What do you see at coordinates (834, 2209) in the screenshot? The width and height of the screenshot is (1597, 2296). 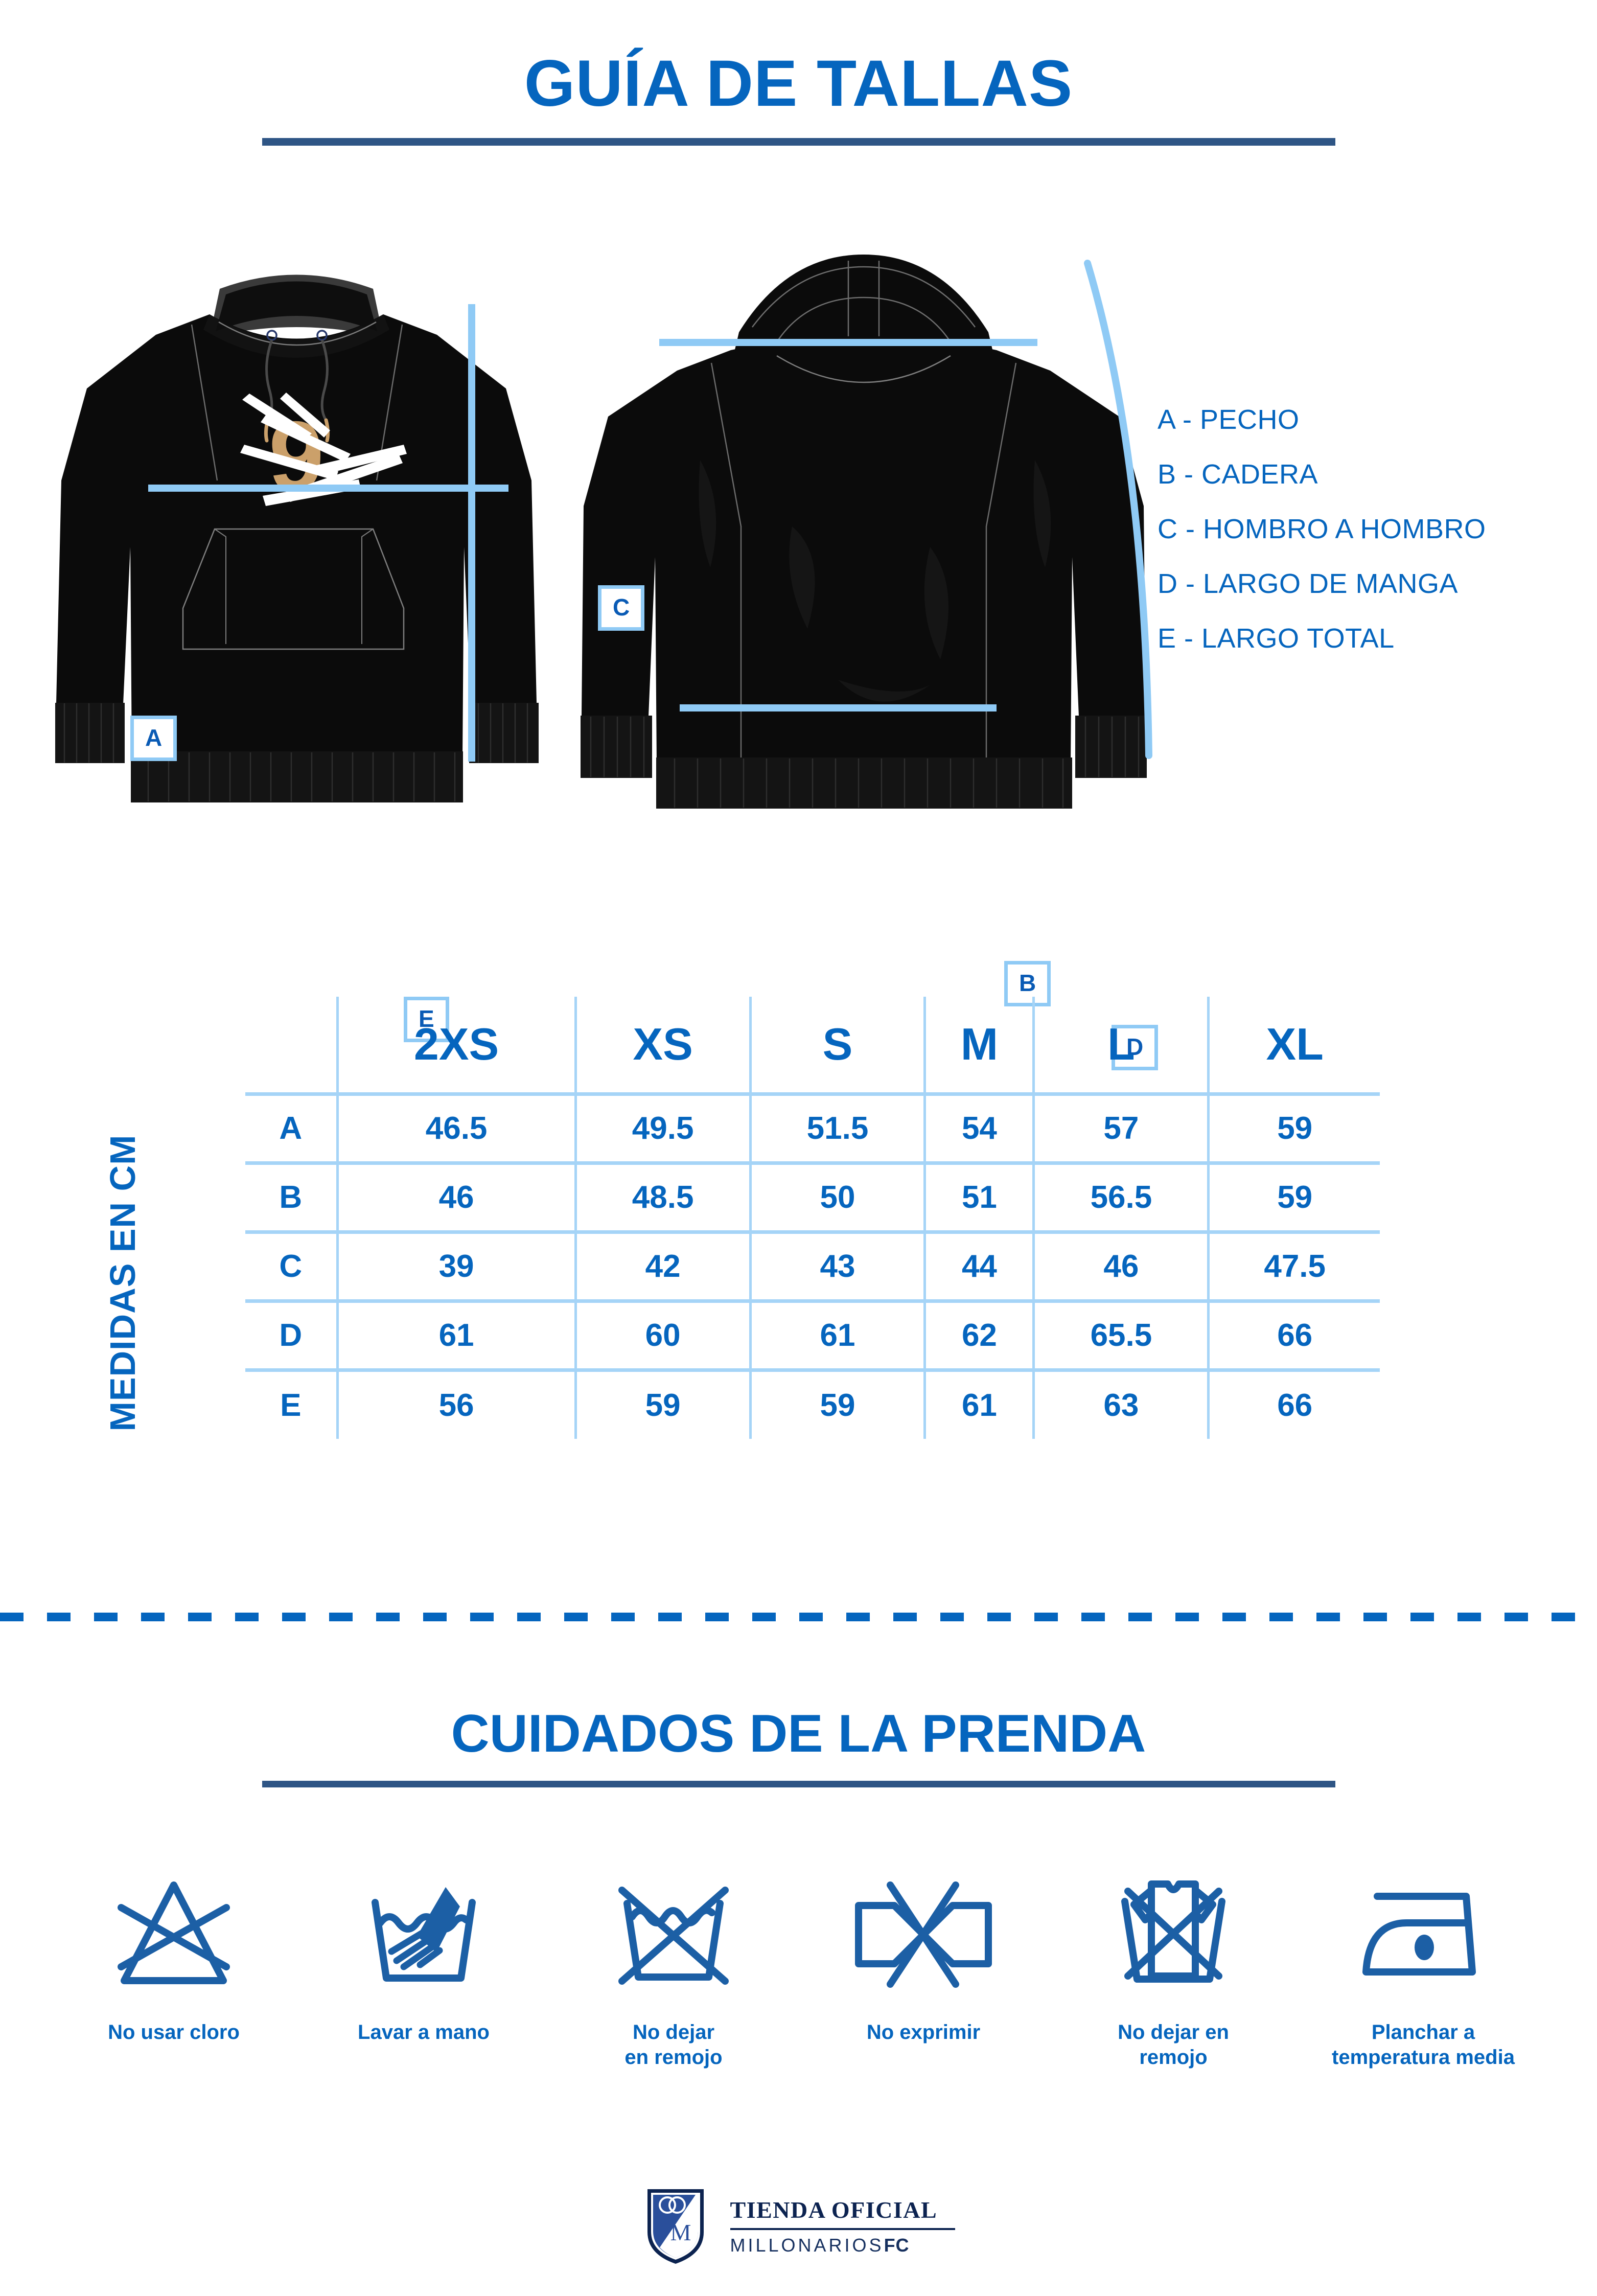 I see `footer-store-label: TIENDA OFICIAL` at bounding box center [834, 2209].